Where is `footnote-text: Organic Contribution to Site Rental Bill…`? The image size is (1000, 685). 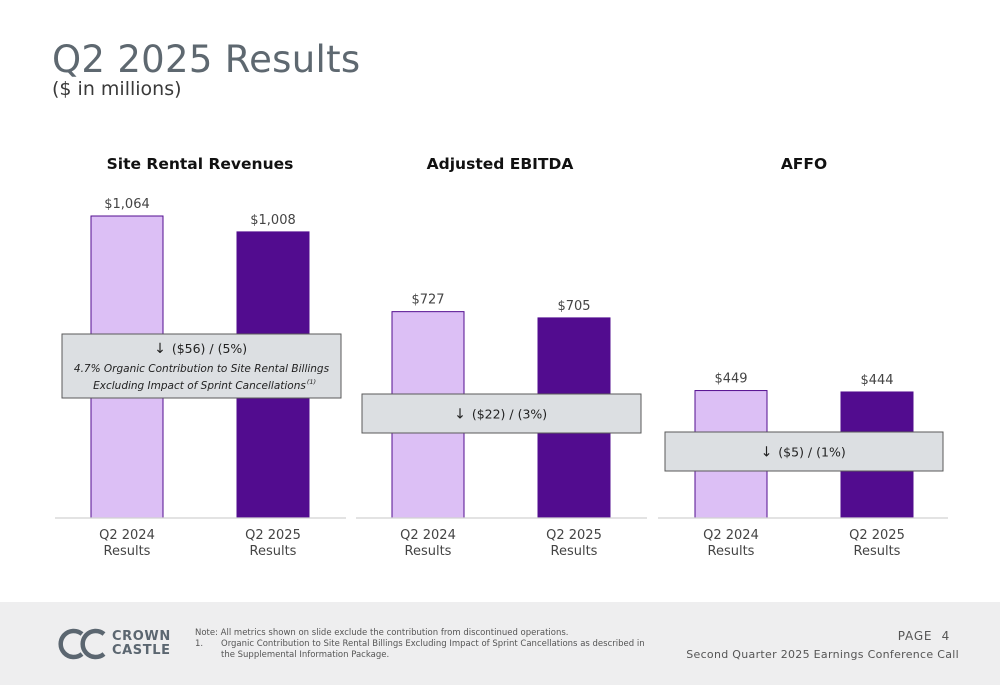 footnote-text: Organic Contribution to Site Rental Bill… is located at coordinates (433, 649).